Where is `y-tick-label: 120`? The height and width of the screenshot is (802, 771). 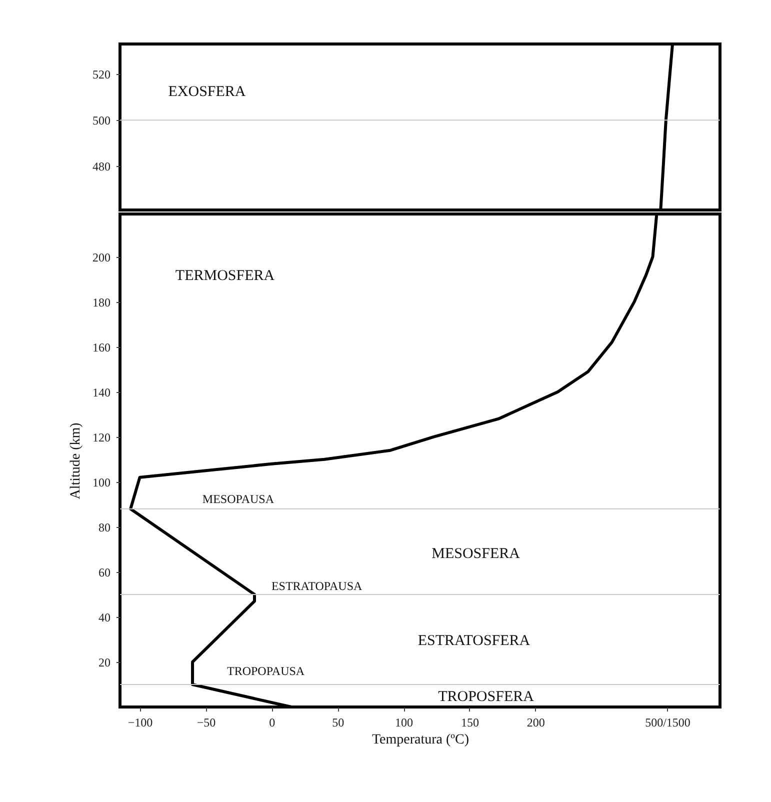
y-tick-label: 120 is located at coordinates (101, 437).